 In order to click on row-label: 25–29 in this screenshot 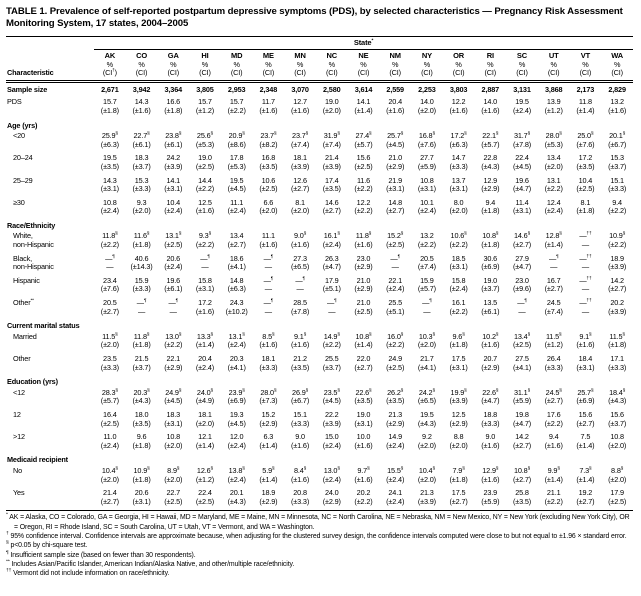, I will do `click(23, 180)`.